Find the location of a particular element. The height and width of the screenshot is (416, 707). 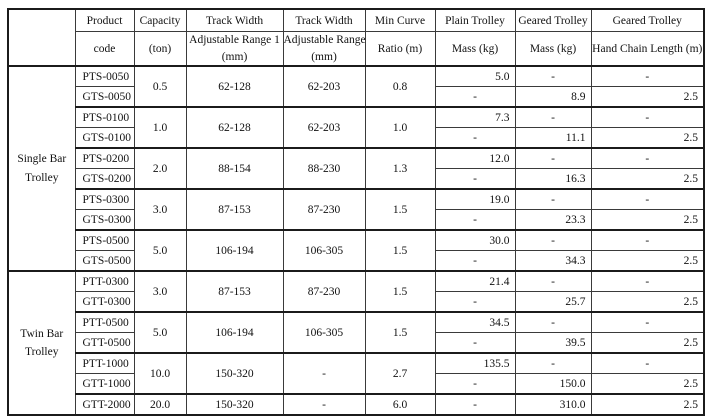

geared-trolley-mass-cell: 25.7 is located at coordinates (553, 302).